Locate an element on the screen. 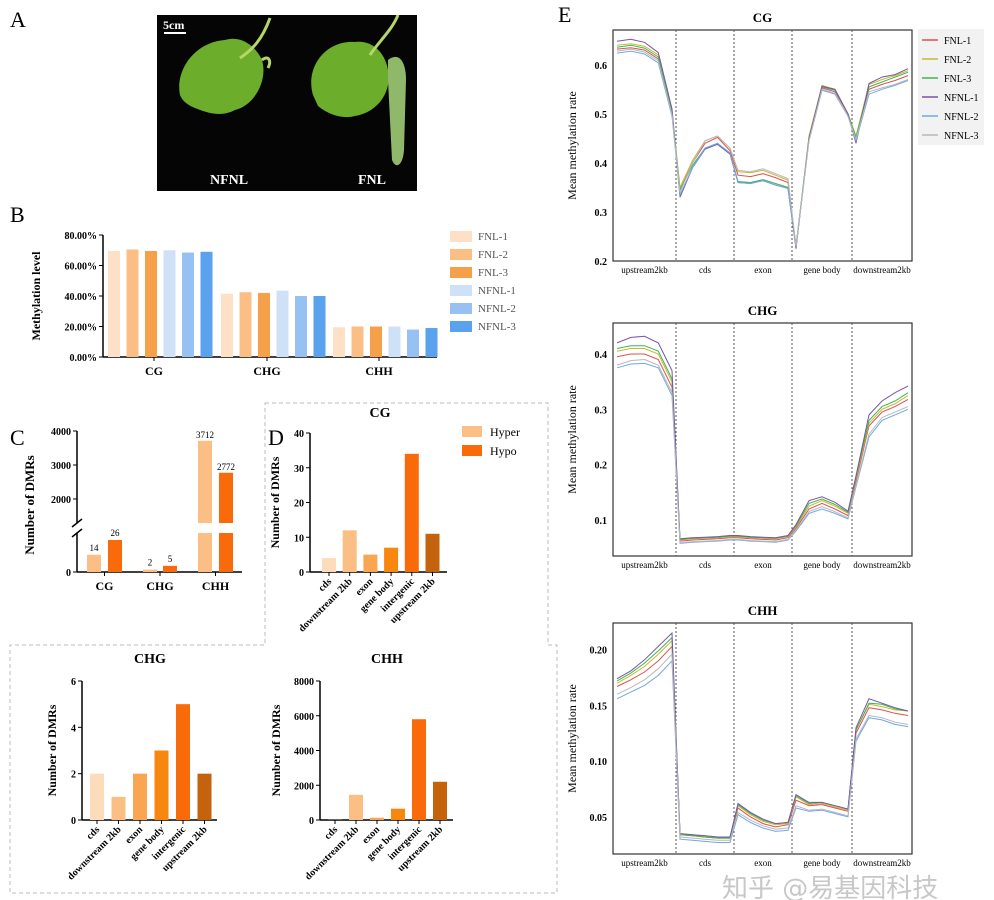 This screenshot has width=994, height=900. bar-downstream-2kb is located at coordinates (118, 808).